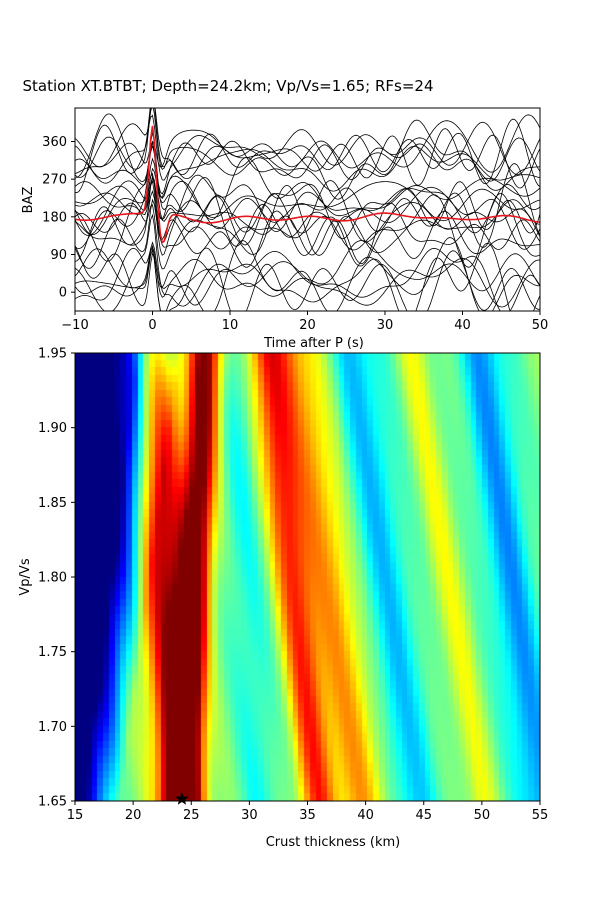  What do you see at coordinates (540, 325) in the screenshot?
I see `rf-x-tick-label: 50` at bounding box center [540, 325].